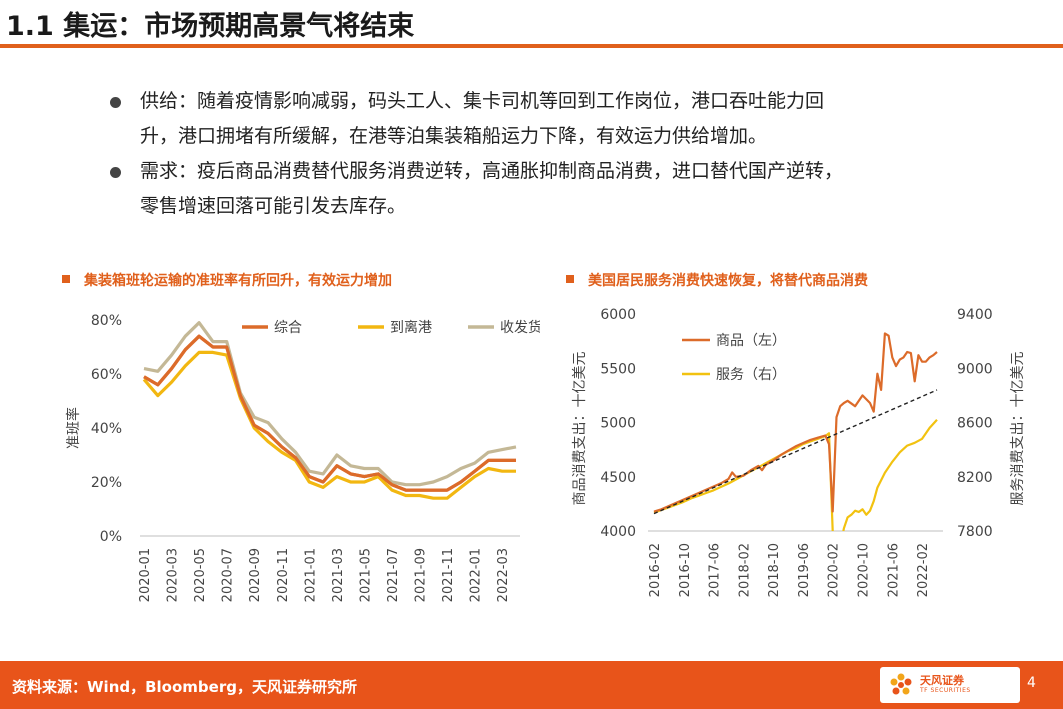 The image size is (1063, 709). Describe the element at coordinates (975, 478) in the screenshot. I see `right-y-tick-label: 8200` at that location.